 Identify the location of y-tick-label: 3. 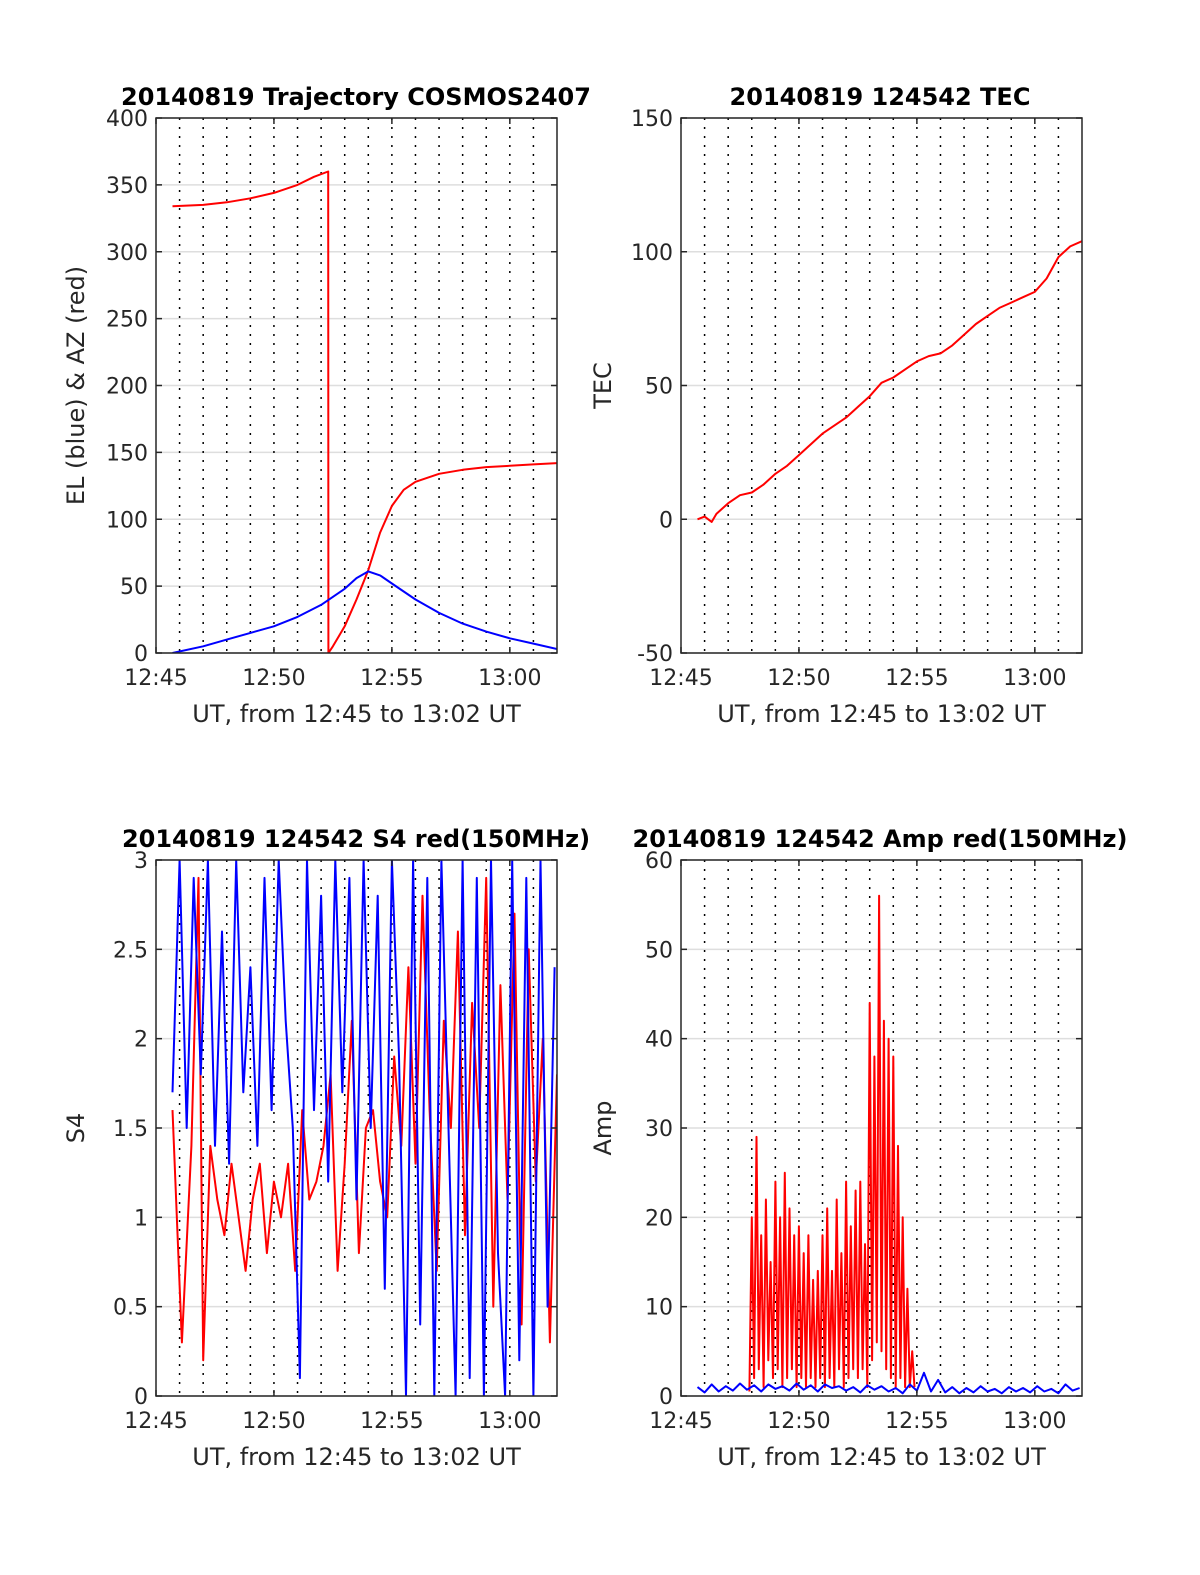
(141, 861).